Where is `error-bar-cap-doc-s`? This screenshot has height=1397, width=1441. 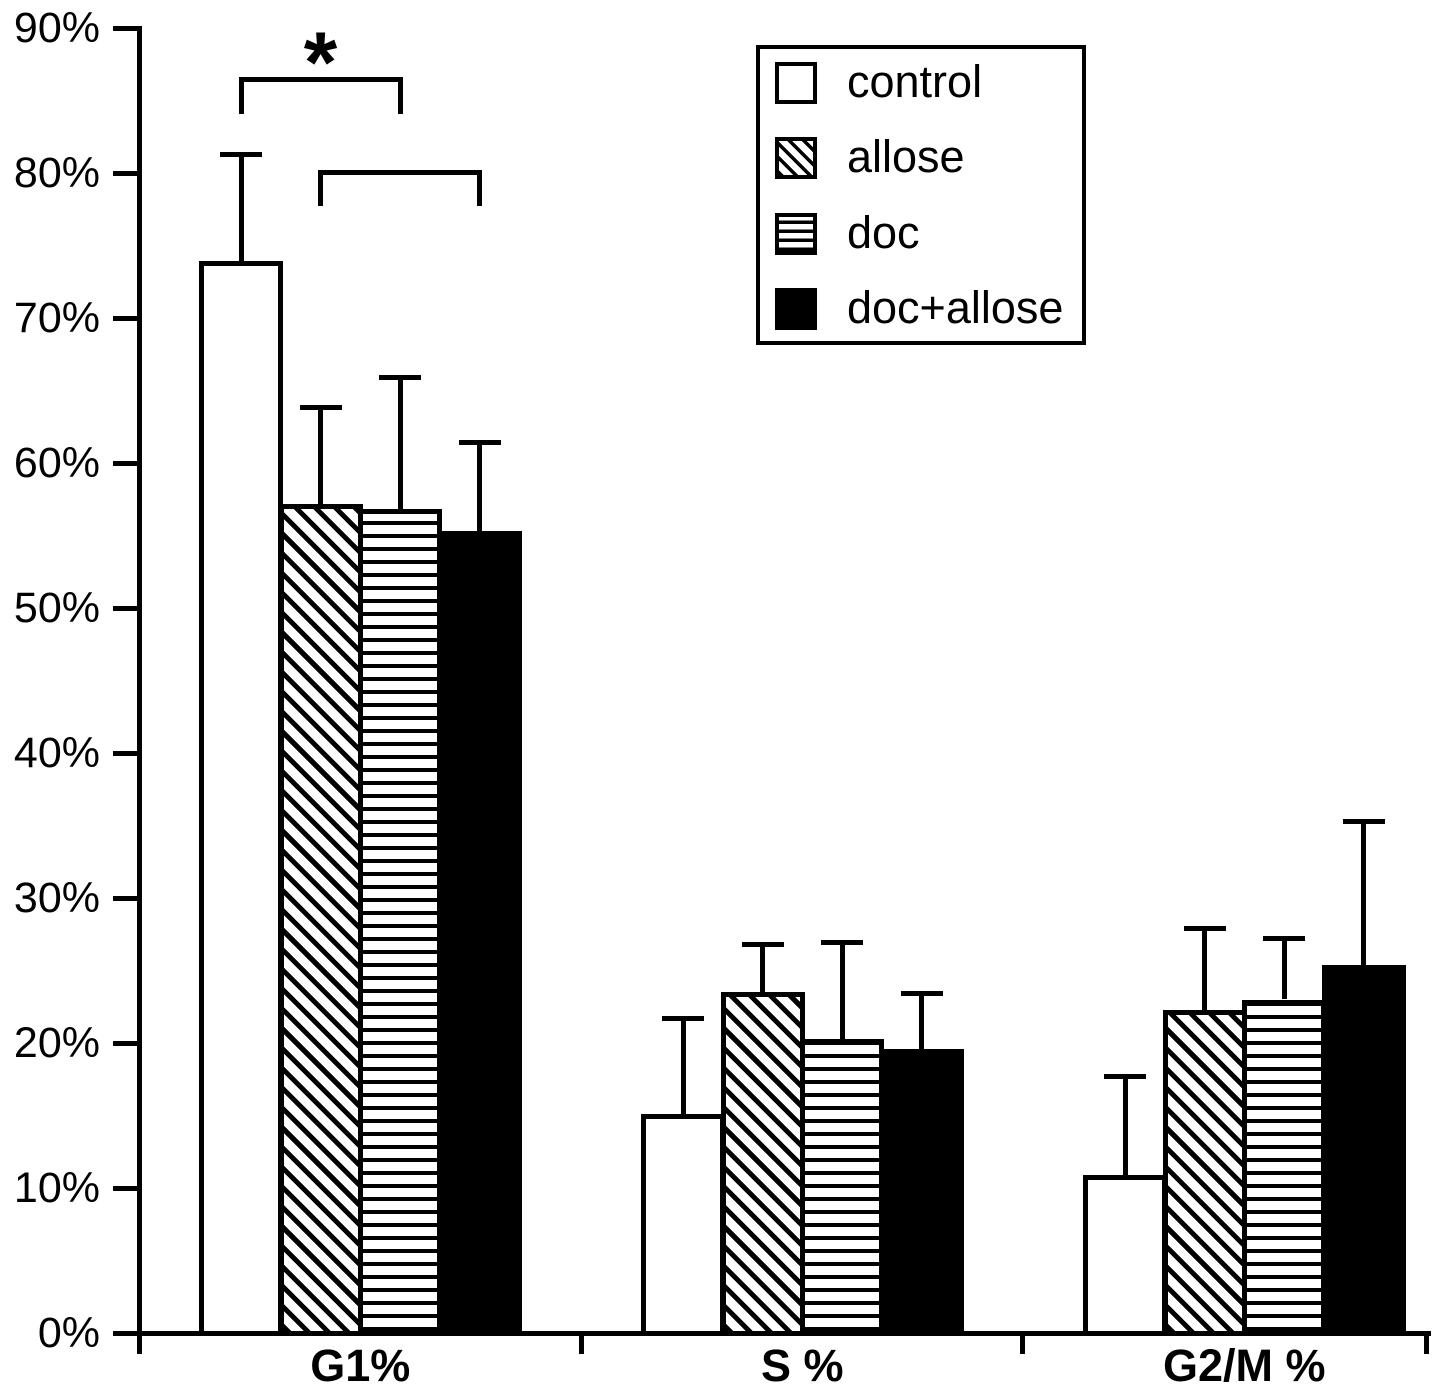 error-bar-cap-doc-s is located at coordinates (842, 943).